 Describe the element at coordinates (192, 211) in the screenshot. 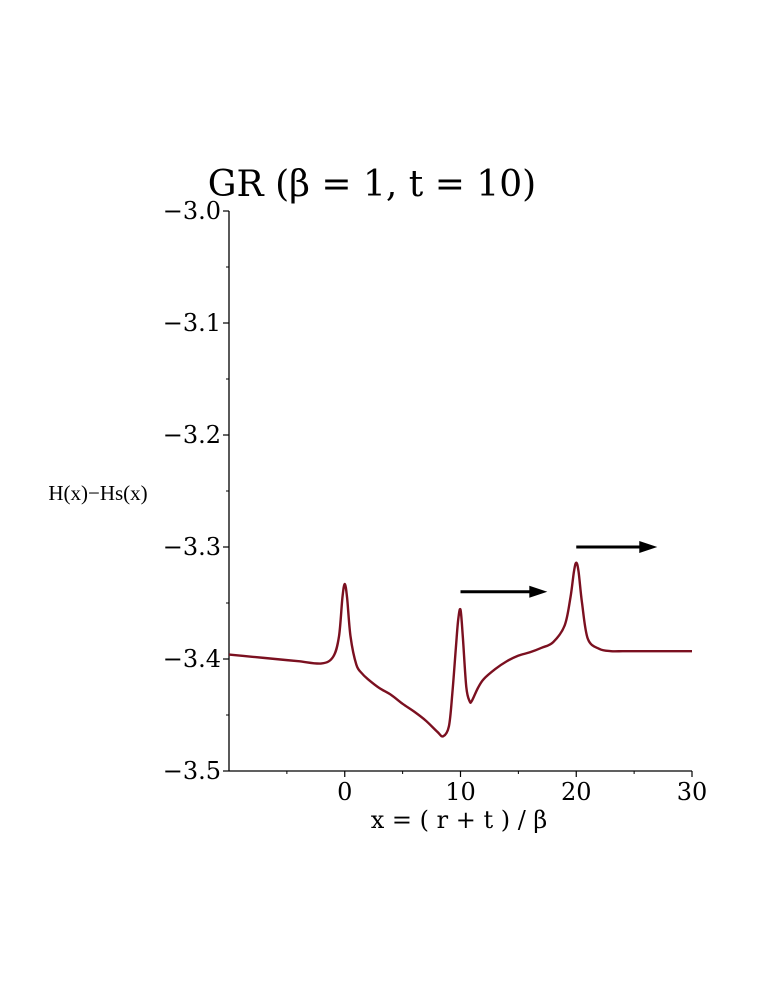

I see `y-tick-label: −3.0` at that location.